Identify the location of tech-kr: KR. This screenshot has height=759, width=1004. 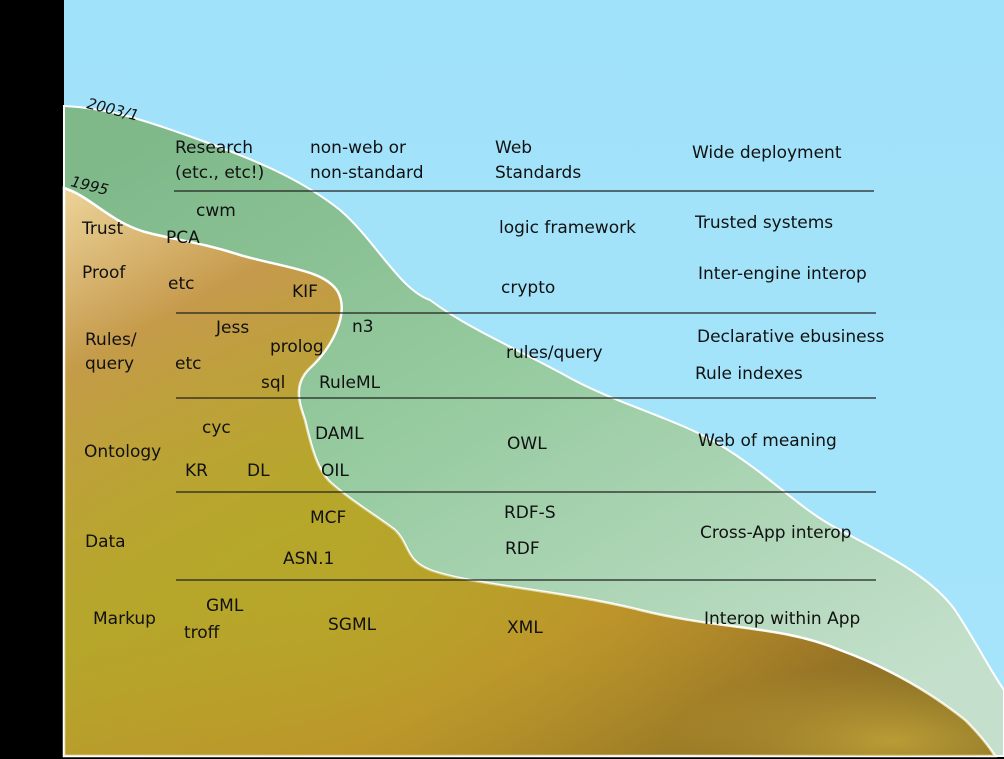
(196, 471).